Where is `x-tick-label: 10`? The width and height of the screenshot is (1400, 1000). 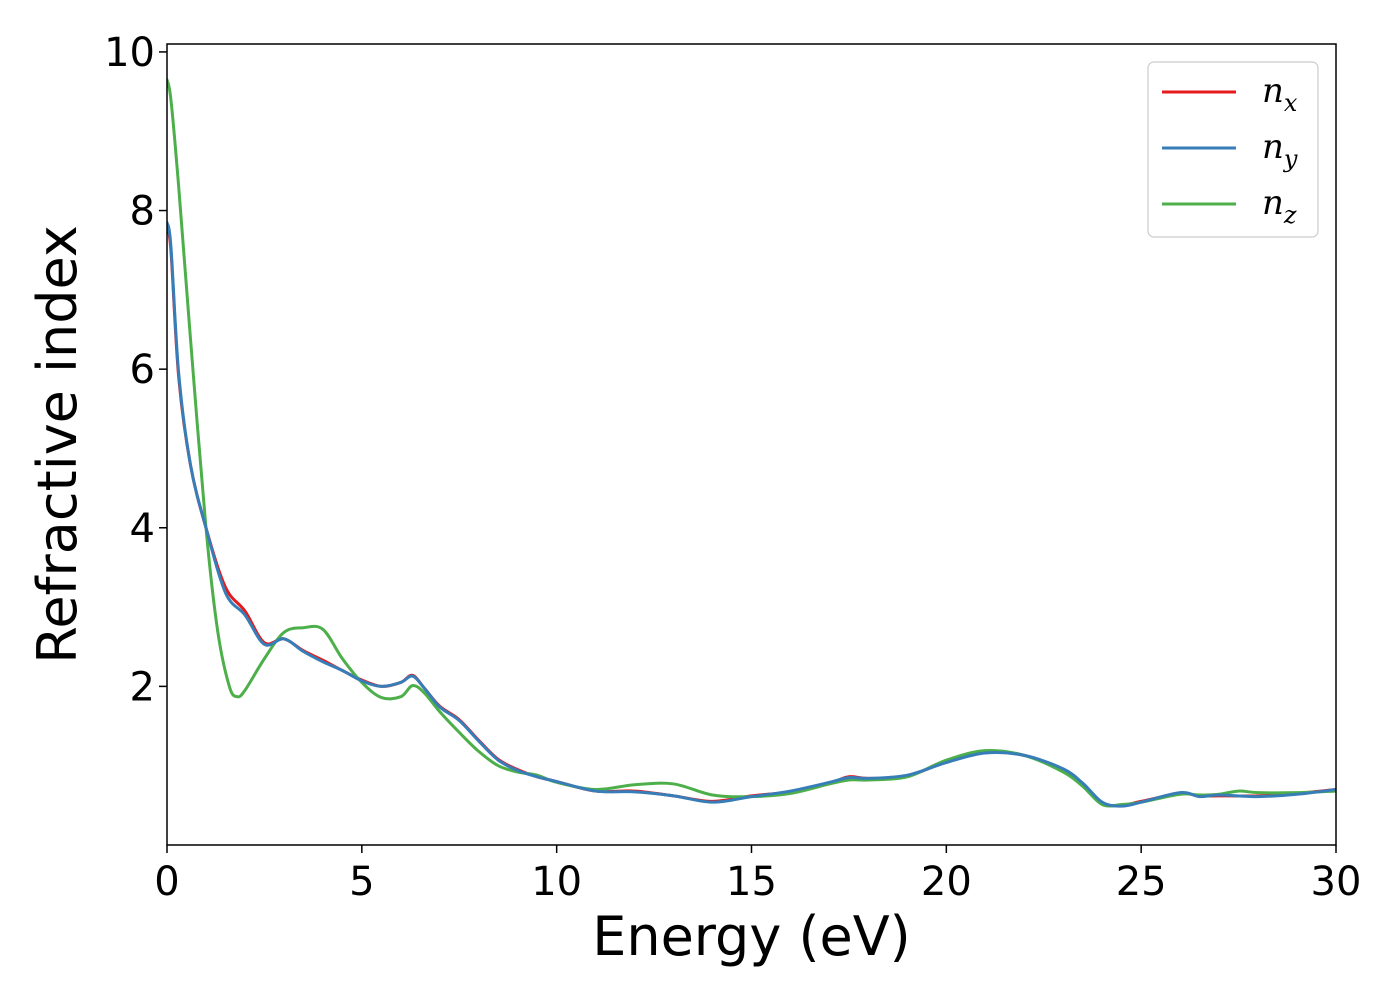
x-tick-label: 10 is located at coordinates (556, 882).